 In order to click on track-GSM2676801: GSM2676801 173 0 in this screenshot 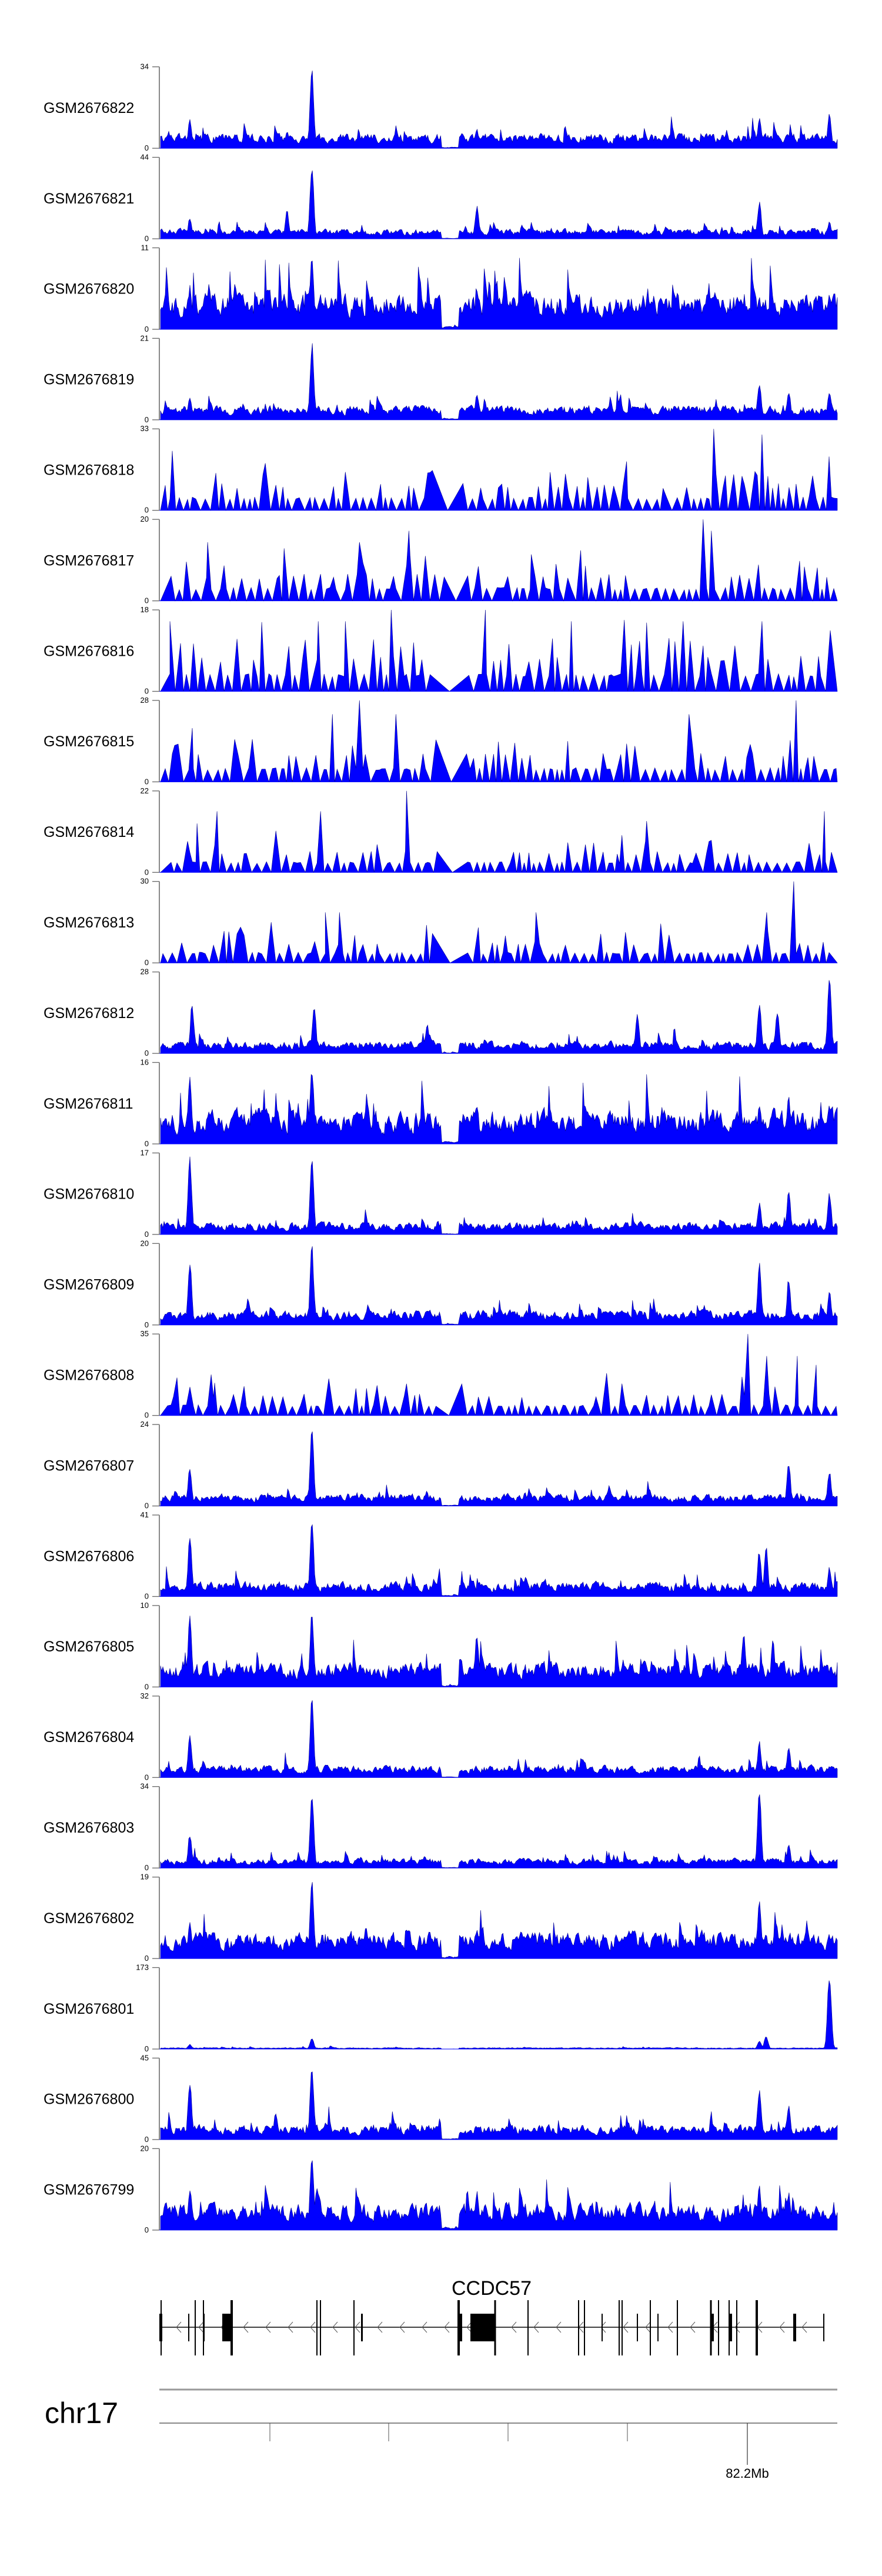, I will do `click(441, 2008)`.